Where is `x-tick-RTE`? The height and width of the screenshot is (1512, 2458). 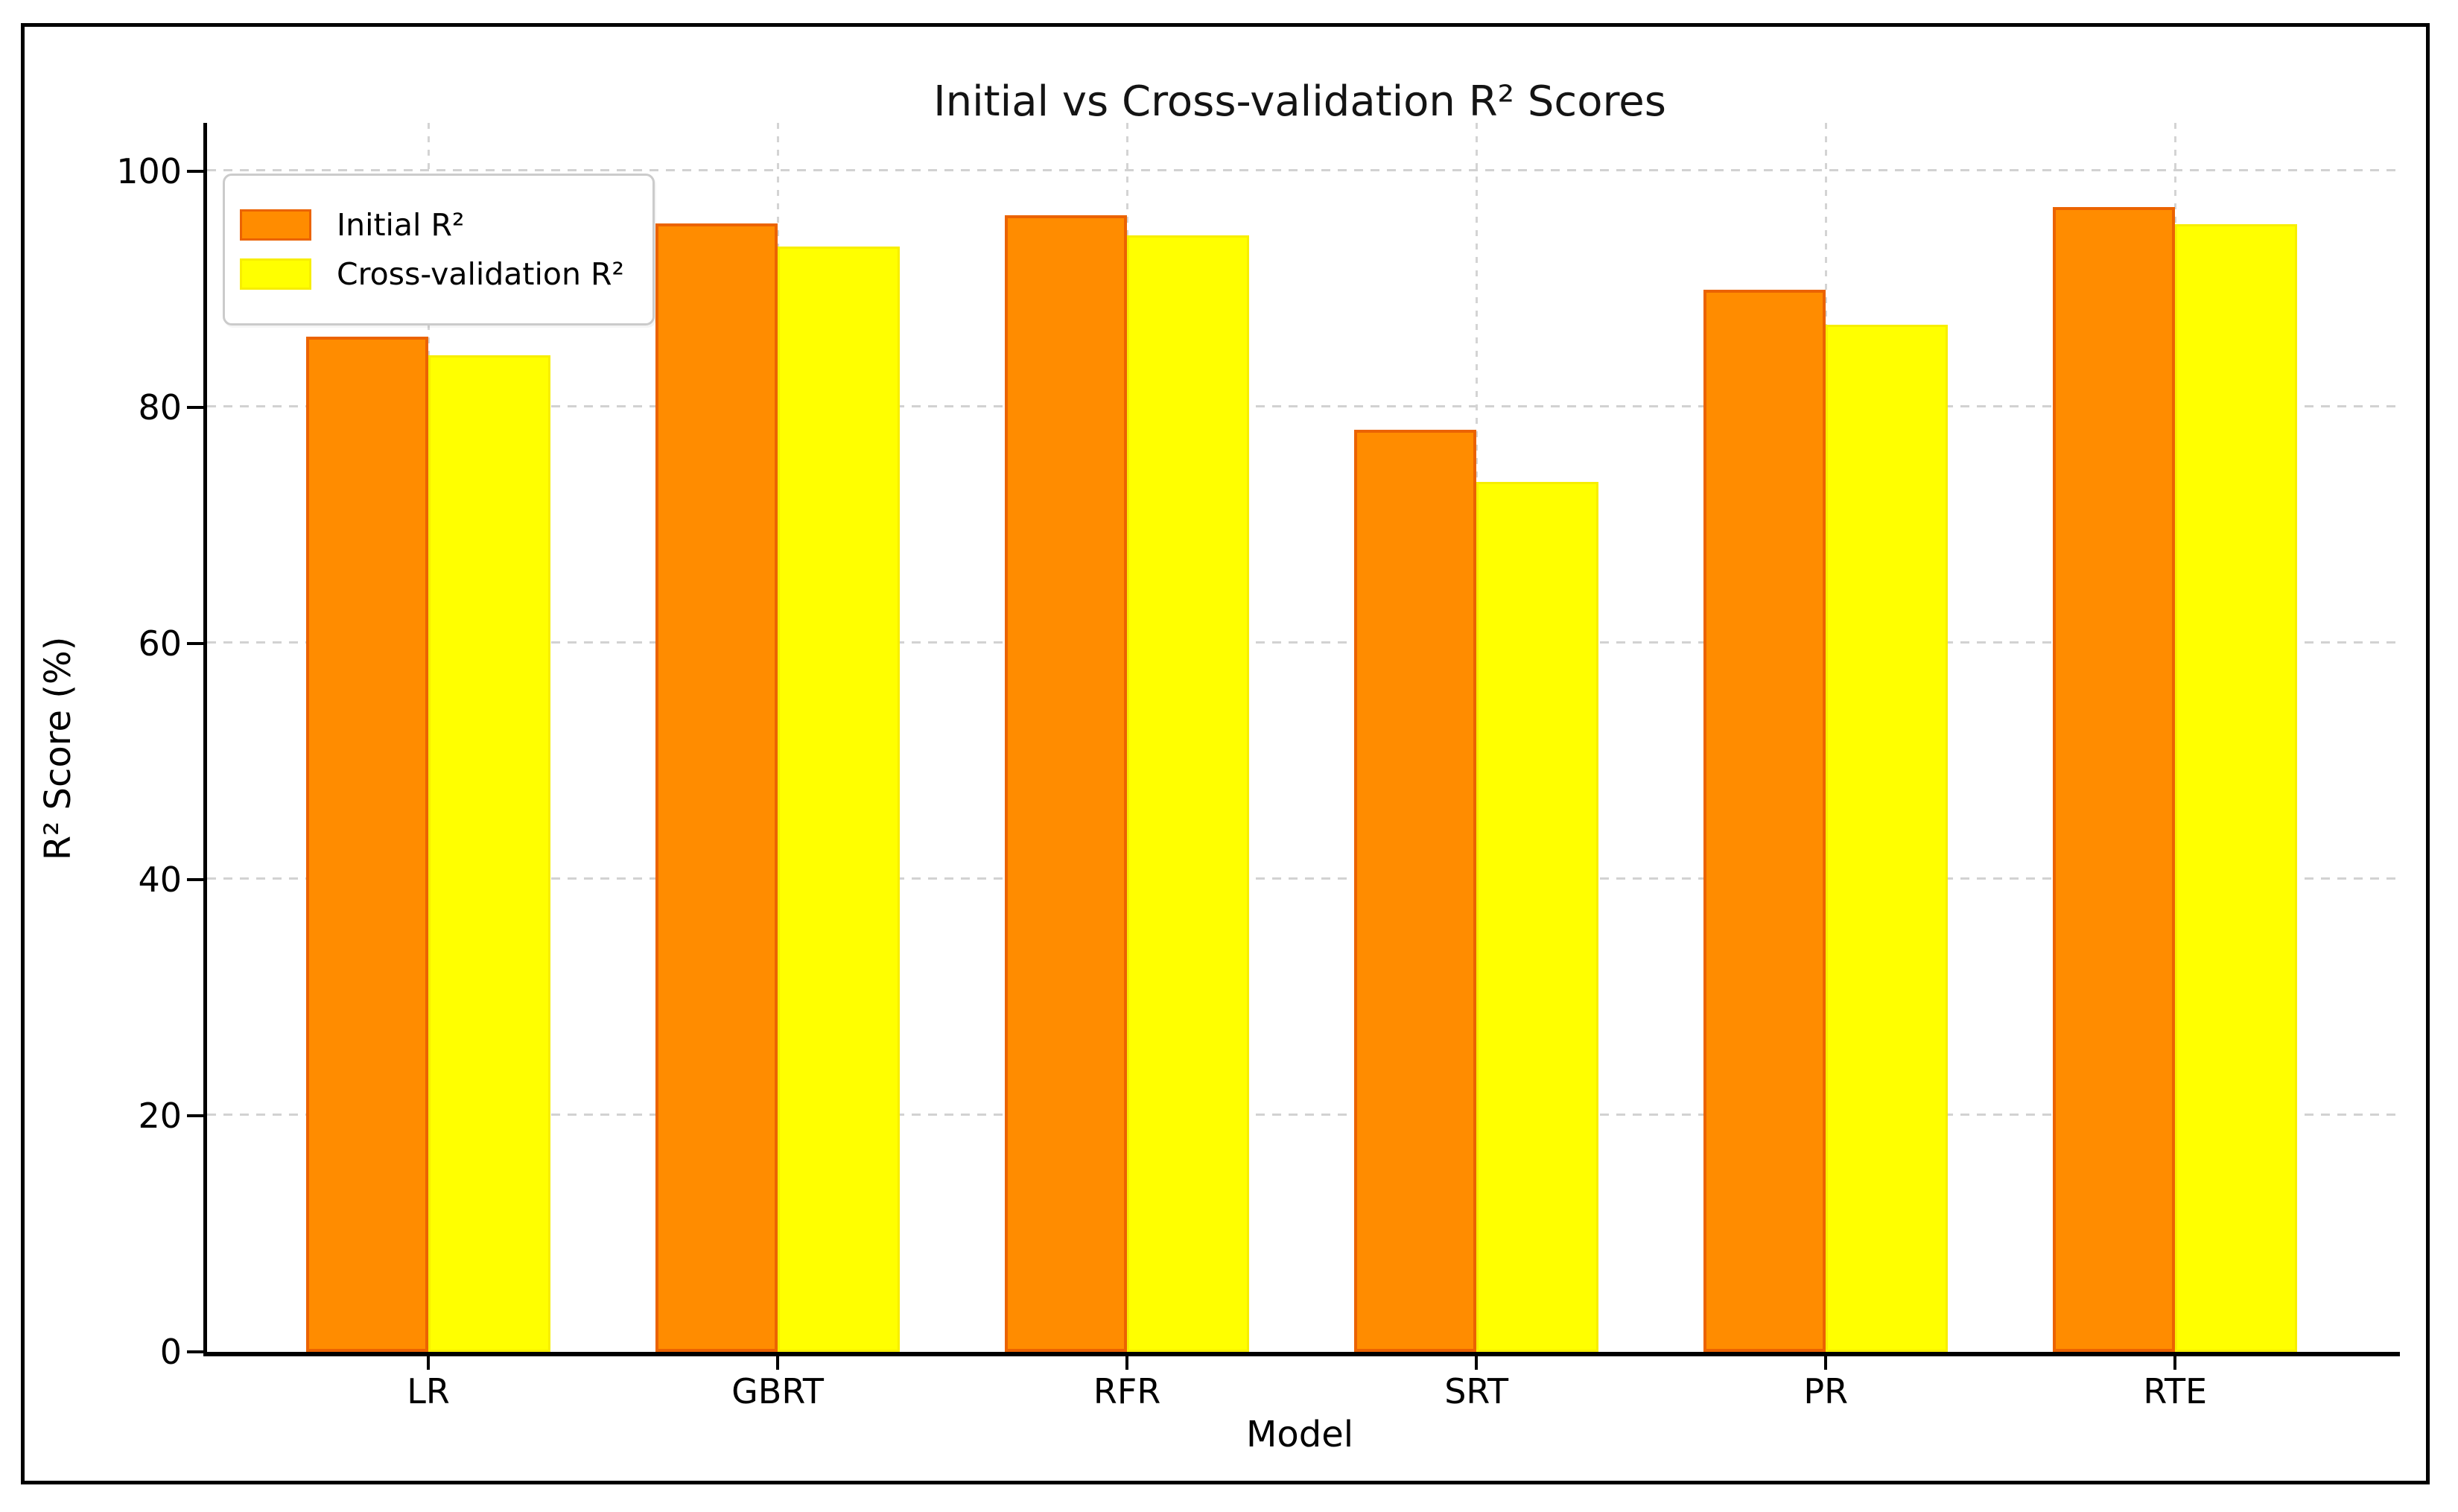 x-tick-RTE is located at coordinates (2175, 1363).